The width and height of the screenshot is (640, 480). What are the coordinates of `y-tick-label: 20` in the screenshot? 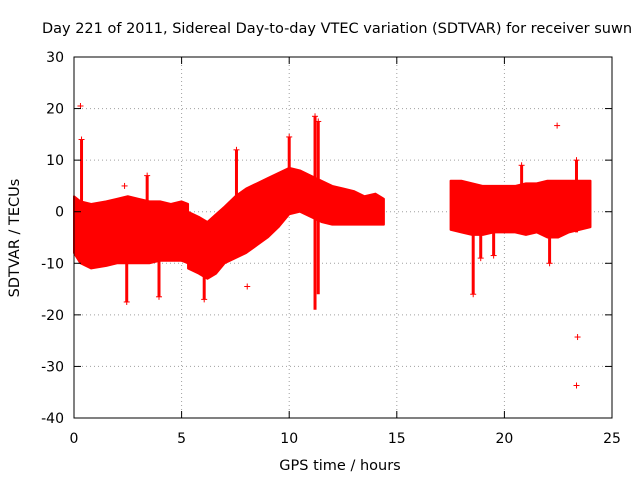 It's located at (55, 110).